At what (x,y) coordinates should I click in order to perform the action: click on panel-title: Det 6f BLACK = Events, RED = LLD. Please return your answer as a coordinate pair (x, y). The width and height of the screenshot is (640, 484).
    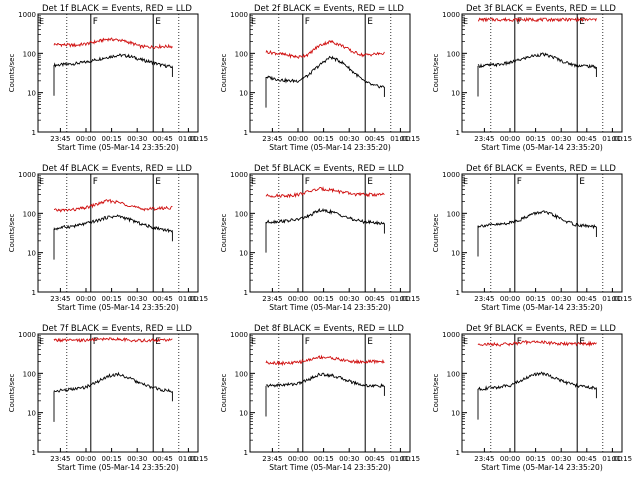
    Looking at the image, I should click on (541, 169).